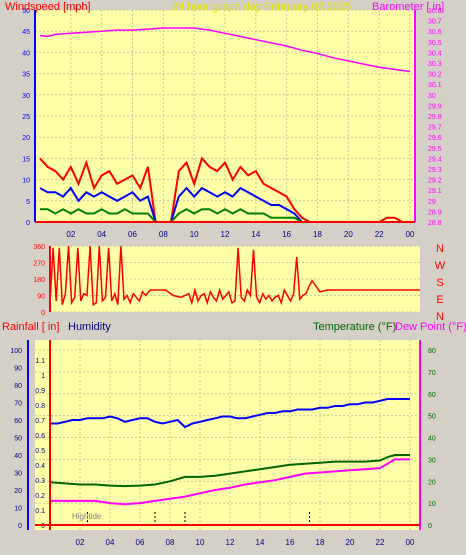 This screenshot has height=555, width=466. What do you see at coordinates (435, 117) in the screenshot?
I see `barometer-tick-label: 29.8` at bounding box center [435, 117].